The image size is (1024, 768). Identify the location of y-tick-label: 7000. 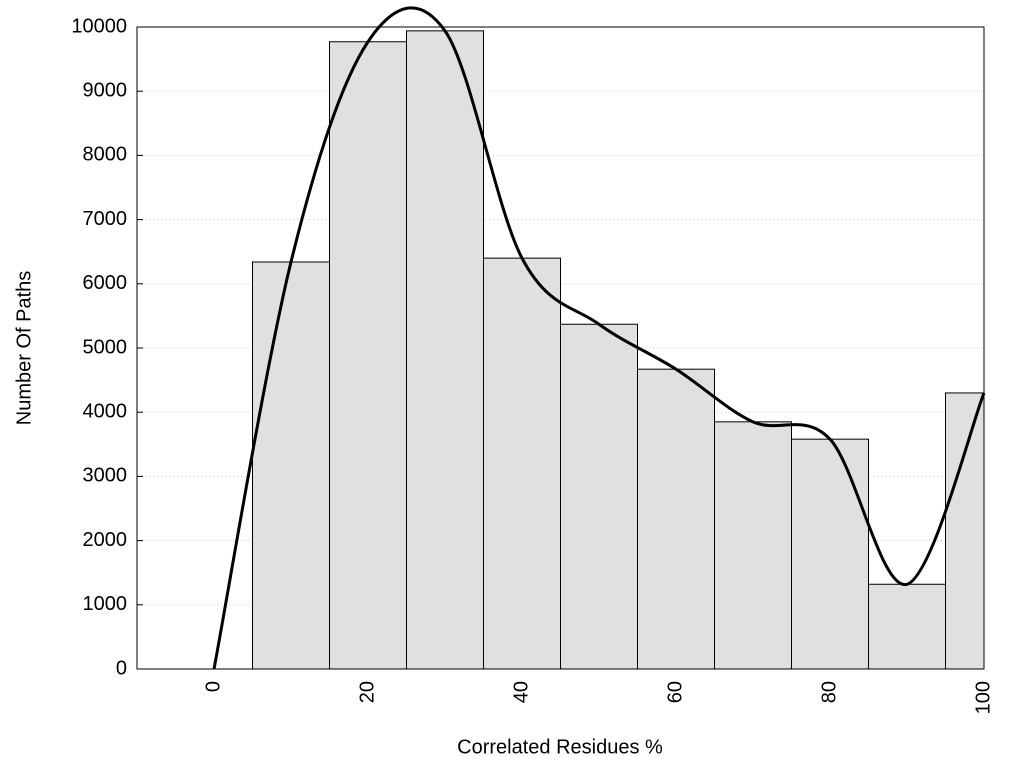
(105, 219).